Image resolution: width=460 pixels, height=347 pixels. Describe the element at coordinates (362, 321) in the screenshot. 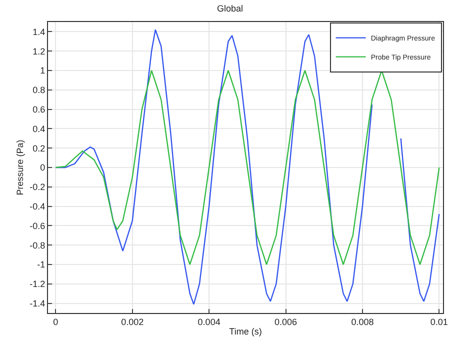

I see `x-tick-label: 0.008` at that location.